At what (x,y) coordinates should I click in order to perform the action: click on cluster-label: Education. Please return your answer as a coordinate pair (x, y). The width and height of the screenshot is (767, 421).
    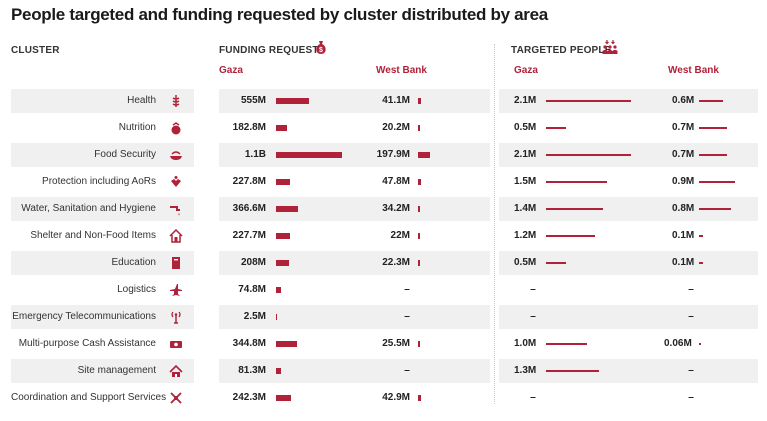
    Looking at the image, I should click on (133, 262).